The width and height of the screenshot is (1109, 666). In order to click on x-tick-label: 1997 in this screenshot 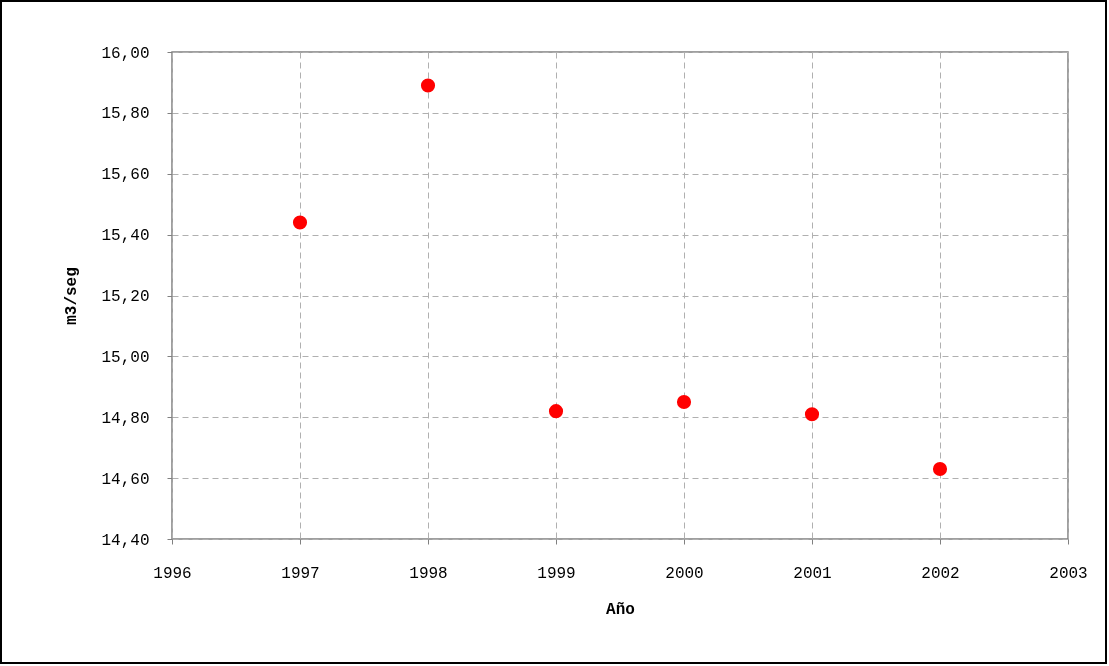, I will do `click(300, 573)`.